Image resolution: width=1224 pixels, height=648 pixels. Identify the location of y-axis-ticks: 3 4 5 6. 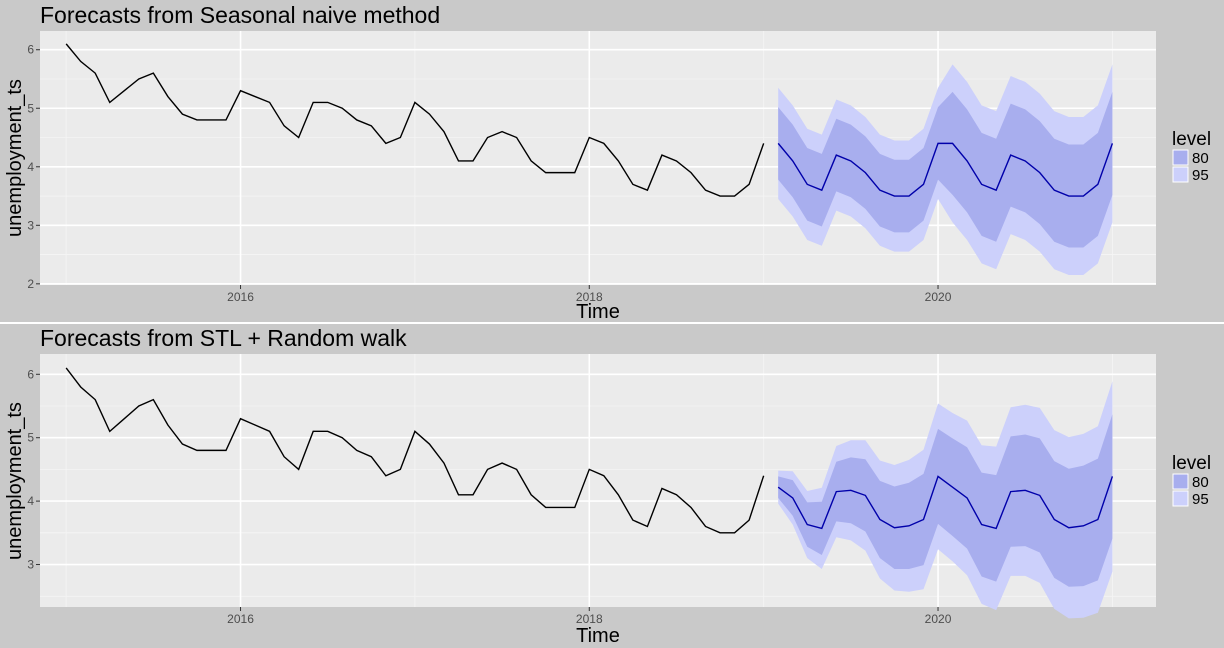
(33, 469).